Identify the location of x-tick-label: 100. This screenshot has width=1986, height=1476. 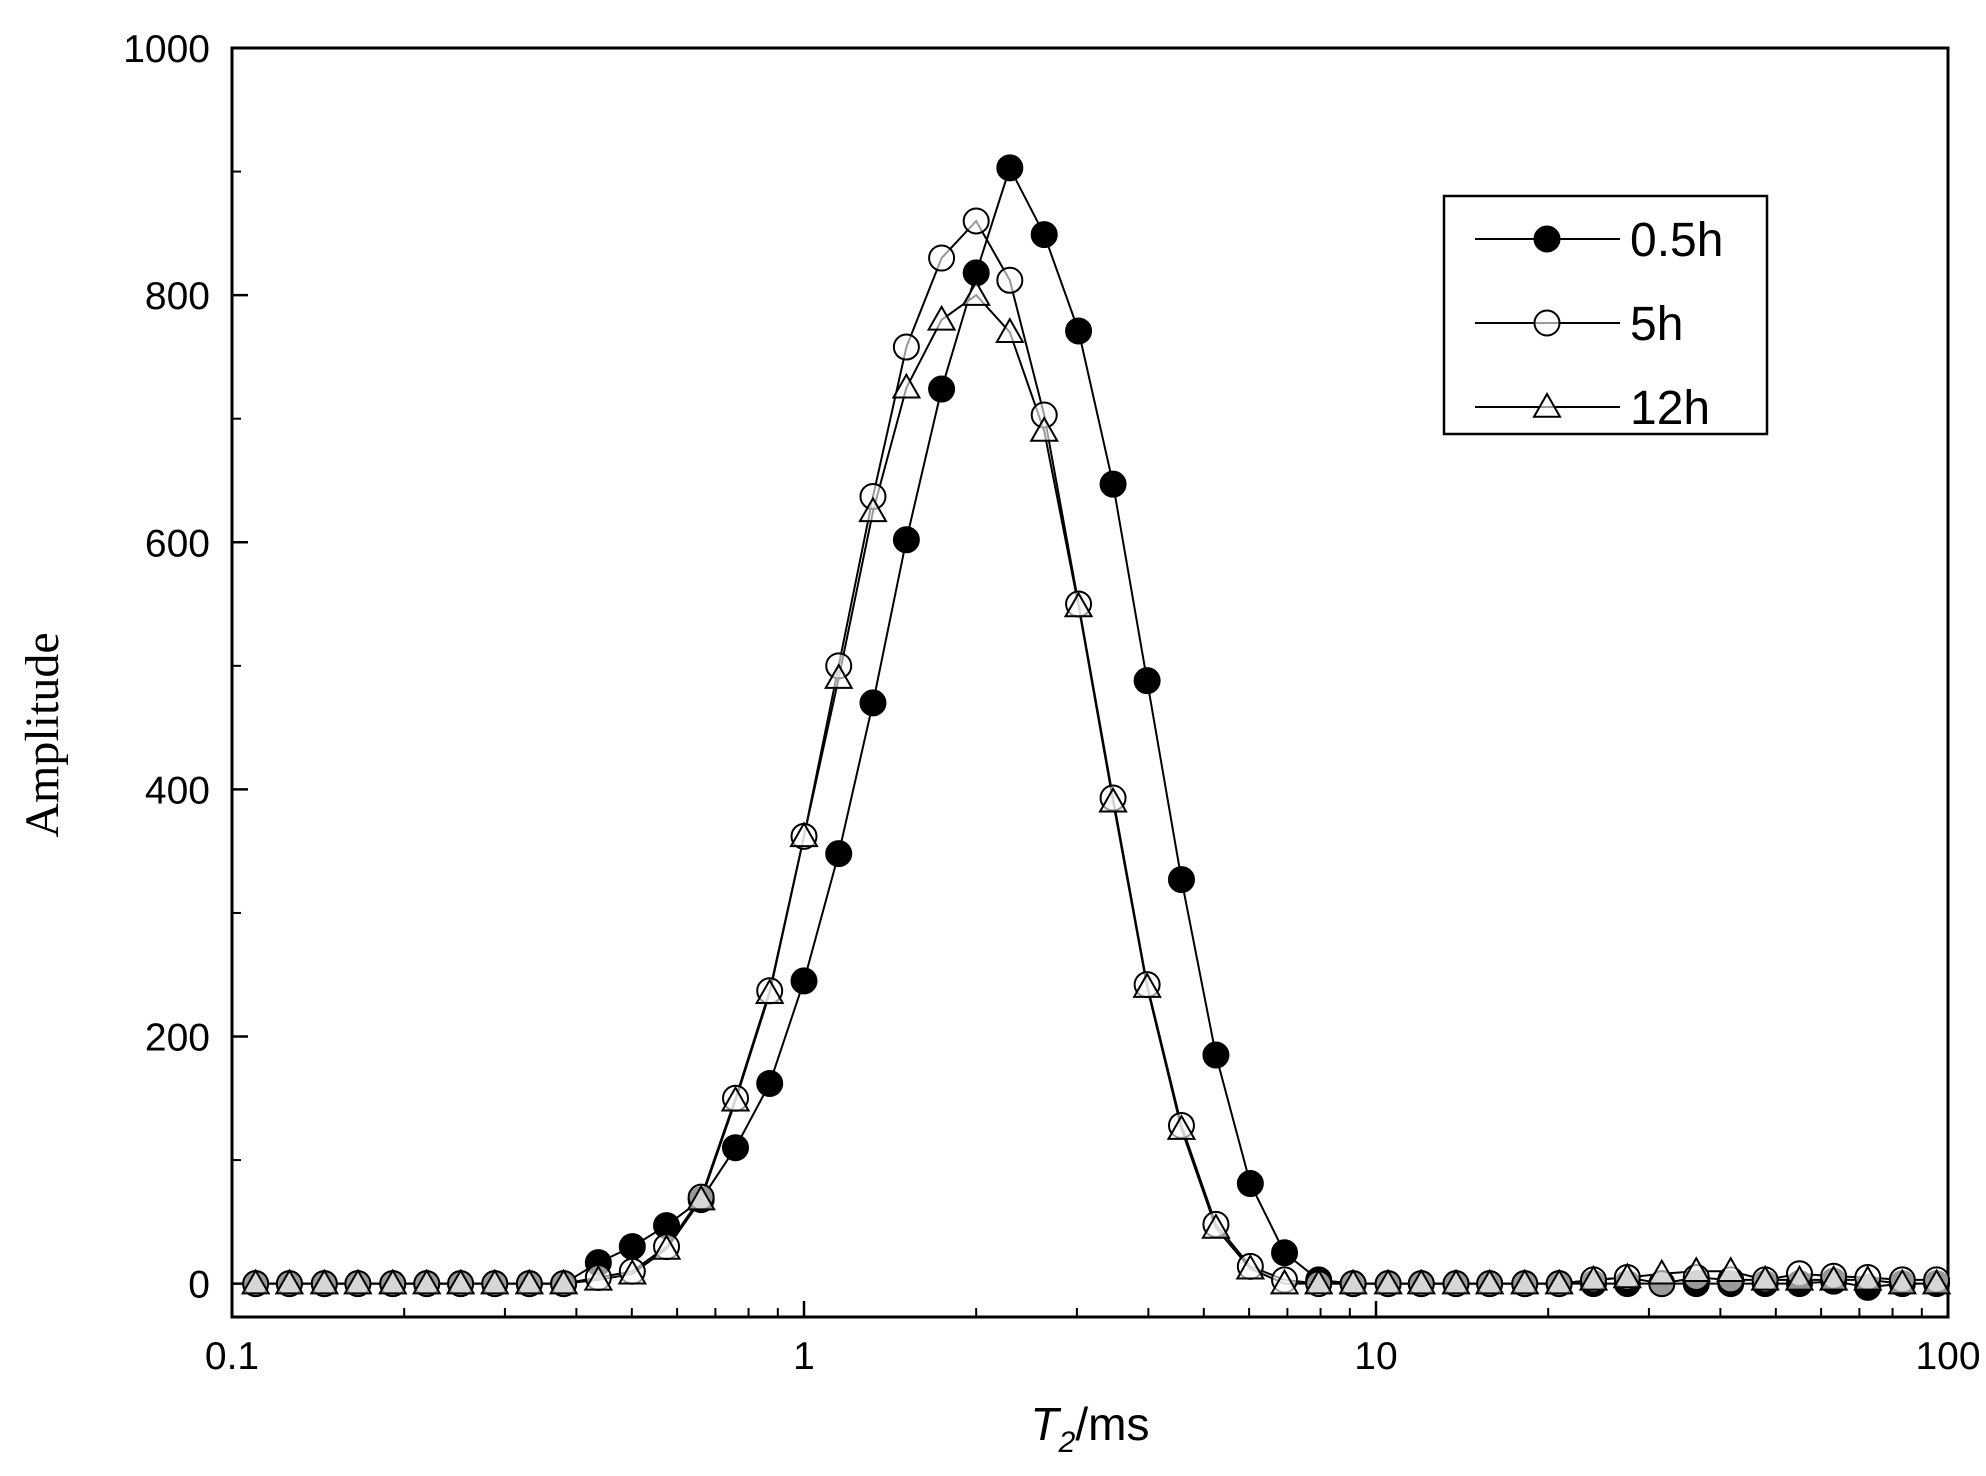
(1947, 1356).